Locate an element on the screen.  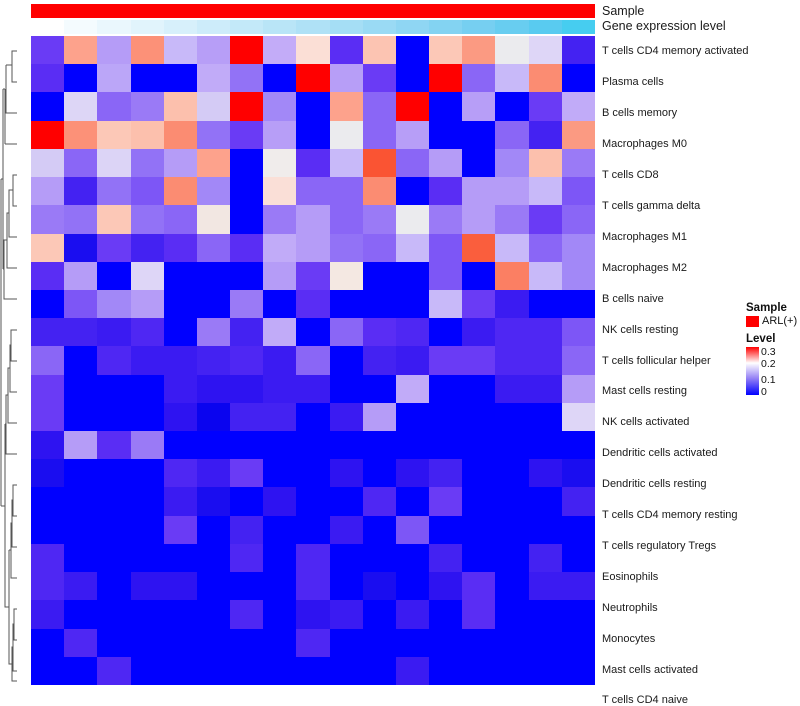
heatmap-row-label: T cells follicular helper is located at coordinates (656, 360).